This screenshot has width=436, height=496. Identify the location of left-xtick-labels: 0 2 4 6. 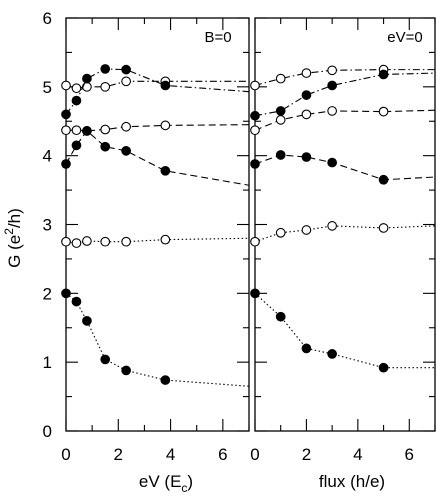
(144, 454).